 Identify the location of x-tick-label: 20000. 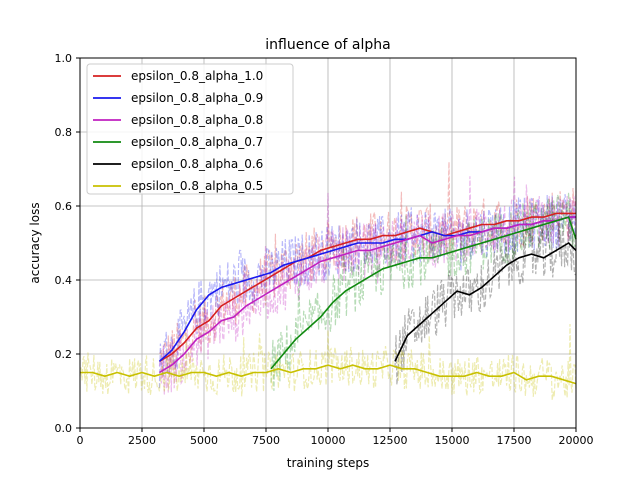
(576, 440).